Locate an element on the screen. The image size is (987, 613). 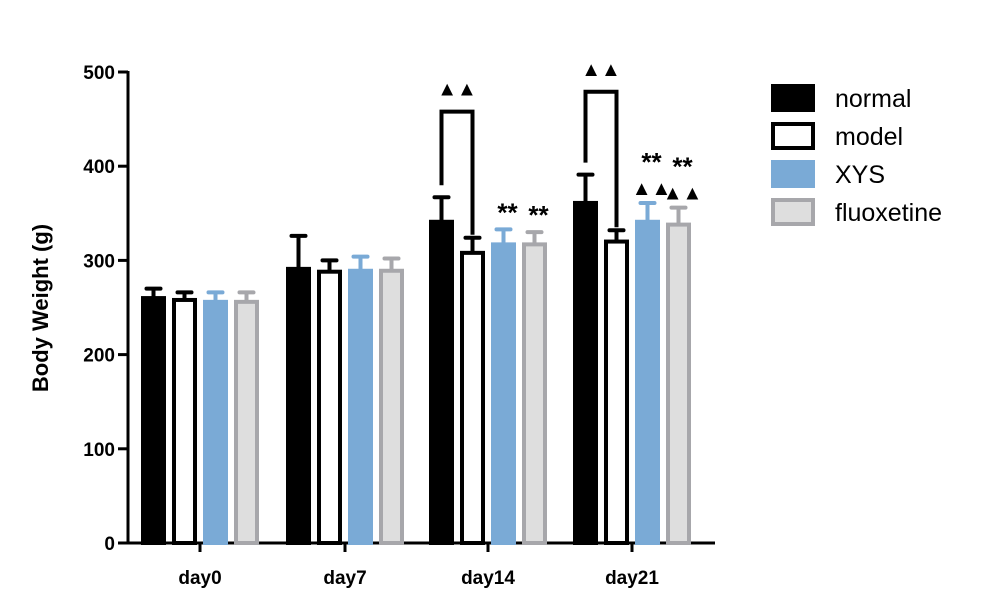
bar-model-day7 is located at coordinates (329, 407).